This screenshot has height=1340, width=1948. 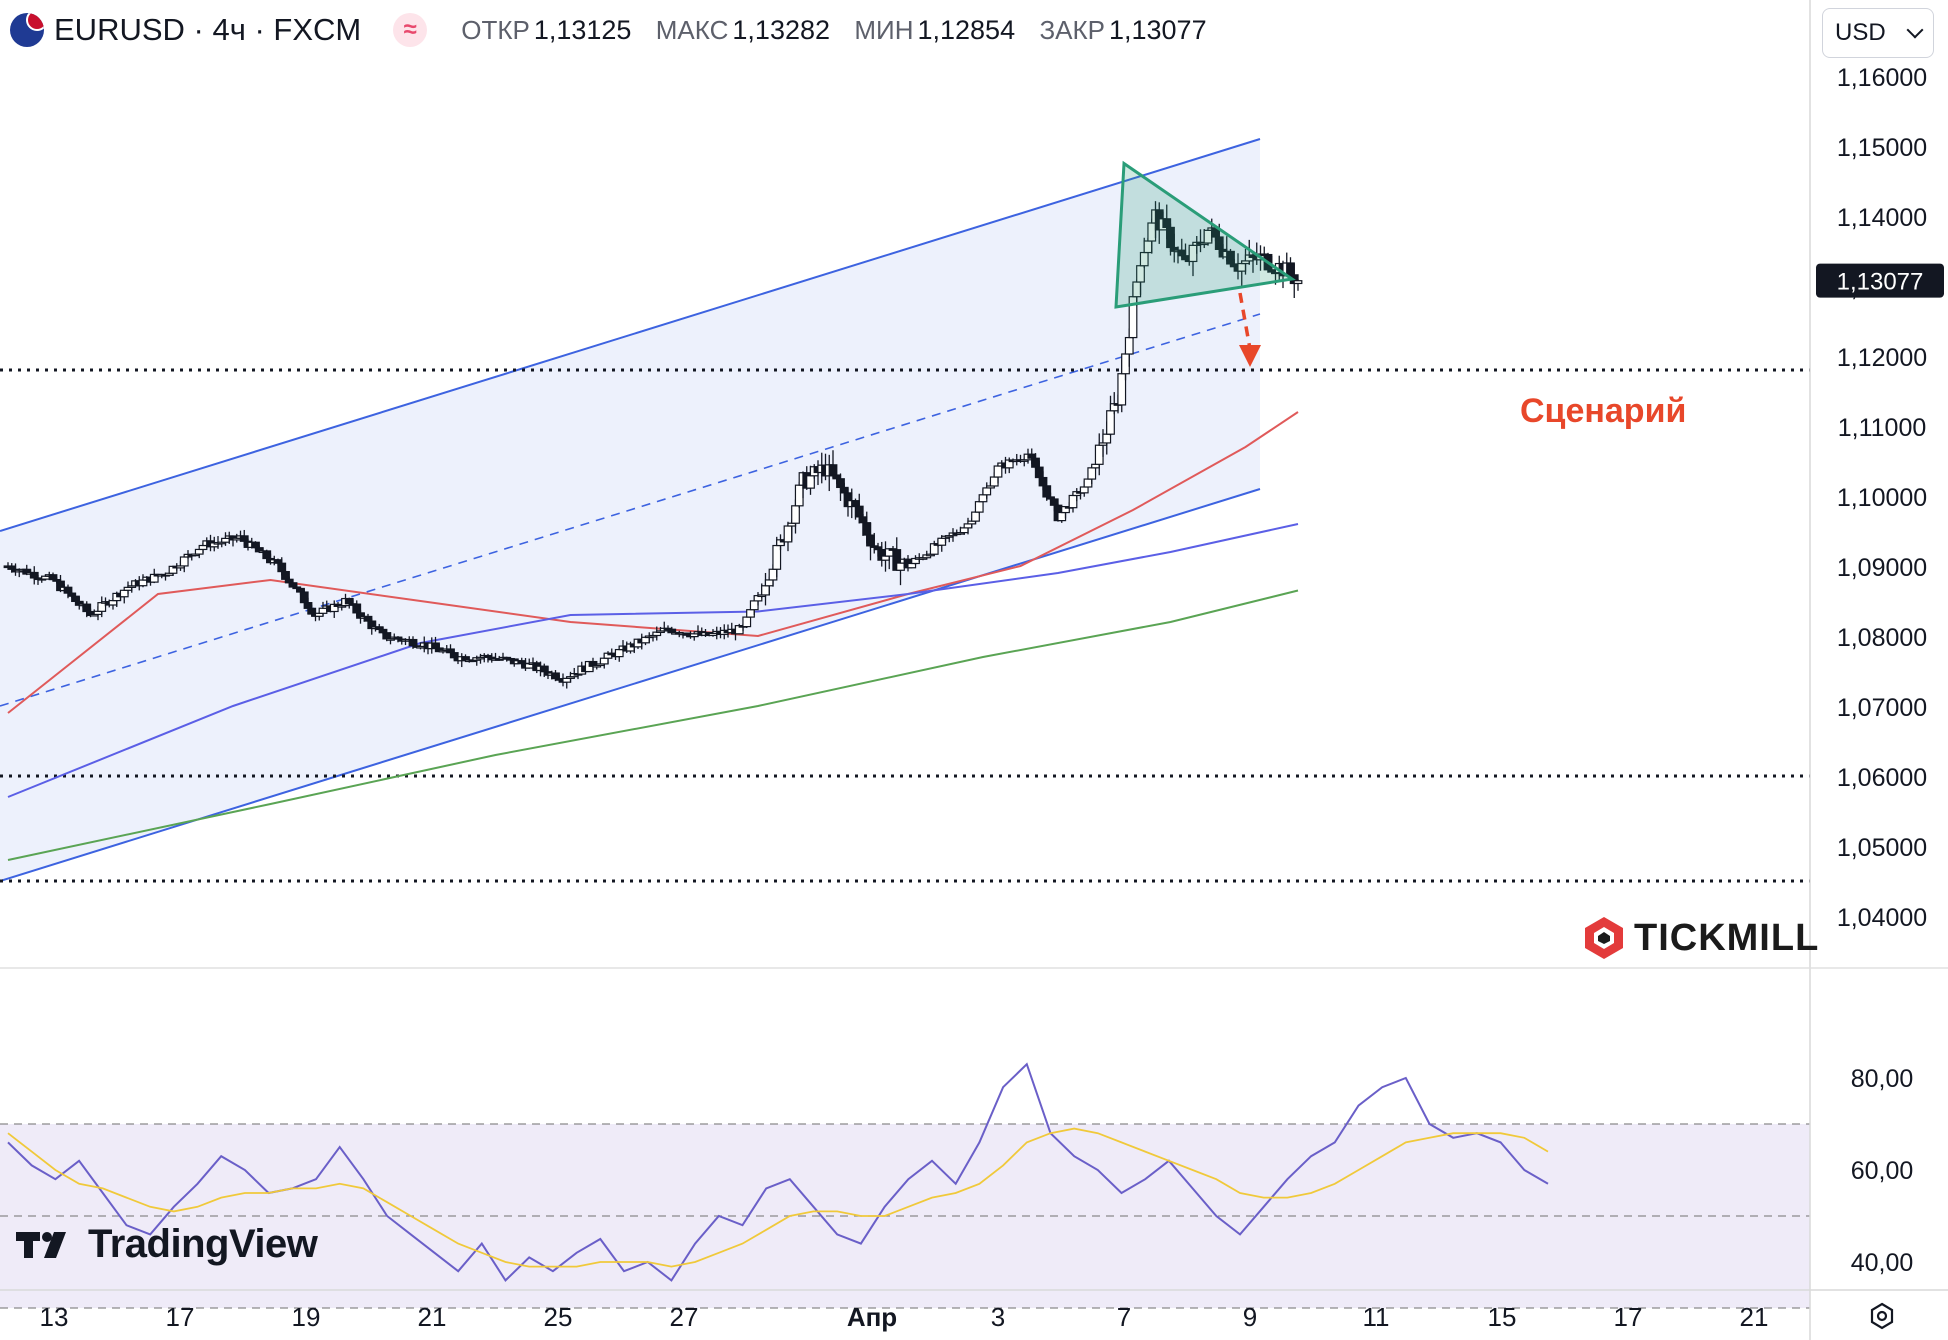 What do you see at coordinates (495, 30) in the screenshot?
I see `open-label: ОТКР` at bounding box center [495, 30].